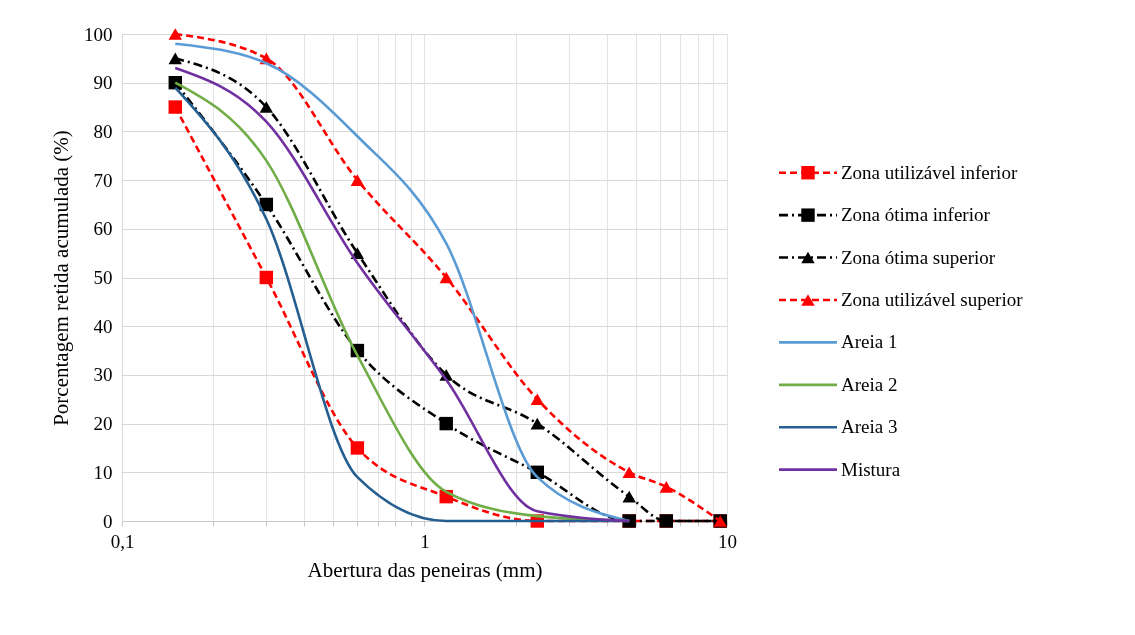 This screenshot has height=635, width=1135. I want to click on y-tick-label: 10, so click(103, 472).